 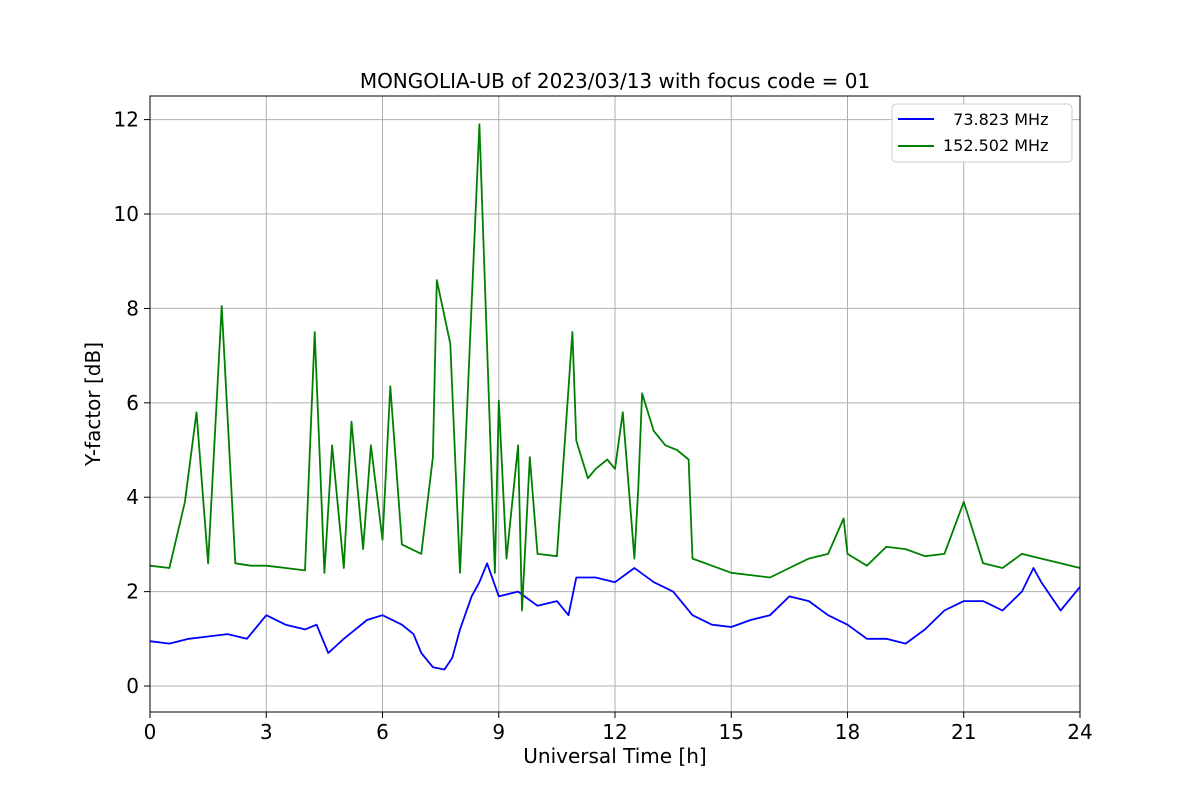 What do you see at coordinates (614, 756) in the screenshot?
I see `x-axis-label: Universal Time [h]` at bounding box center [614, 756].